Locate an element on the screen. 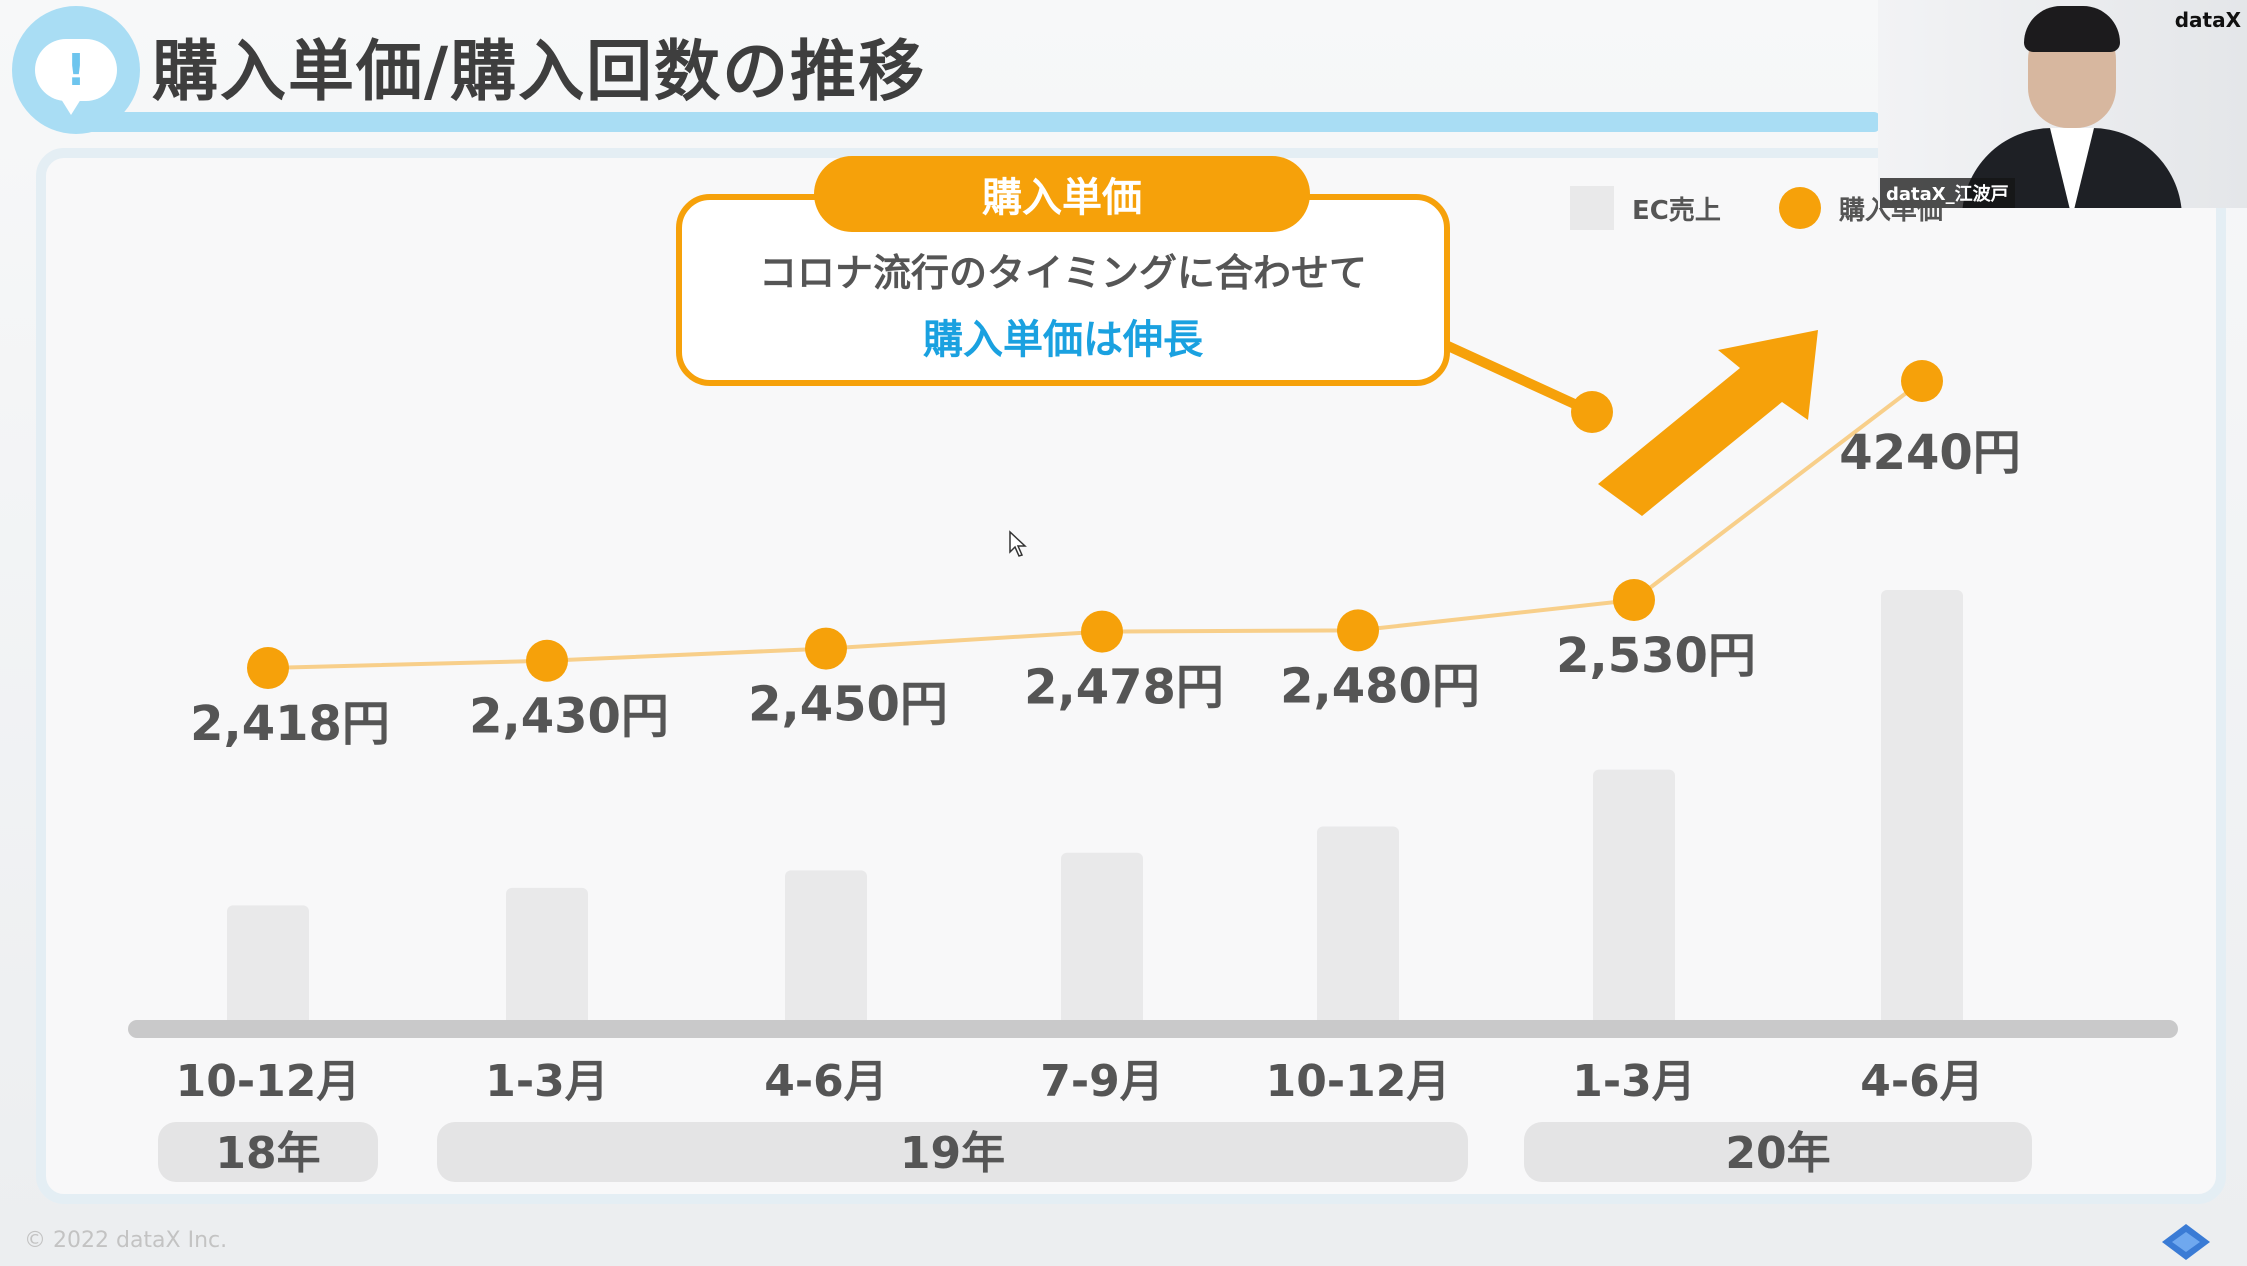  year-group-label: 20年 is located at coordinates (1777, 1153).